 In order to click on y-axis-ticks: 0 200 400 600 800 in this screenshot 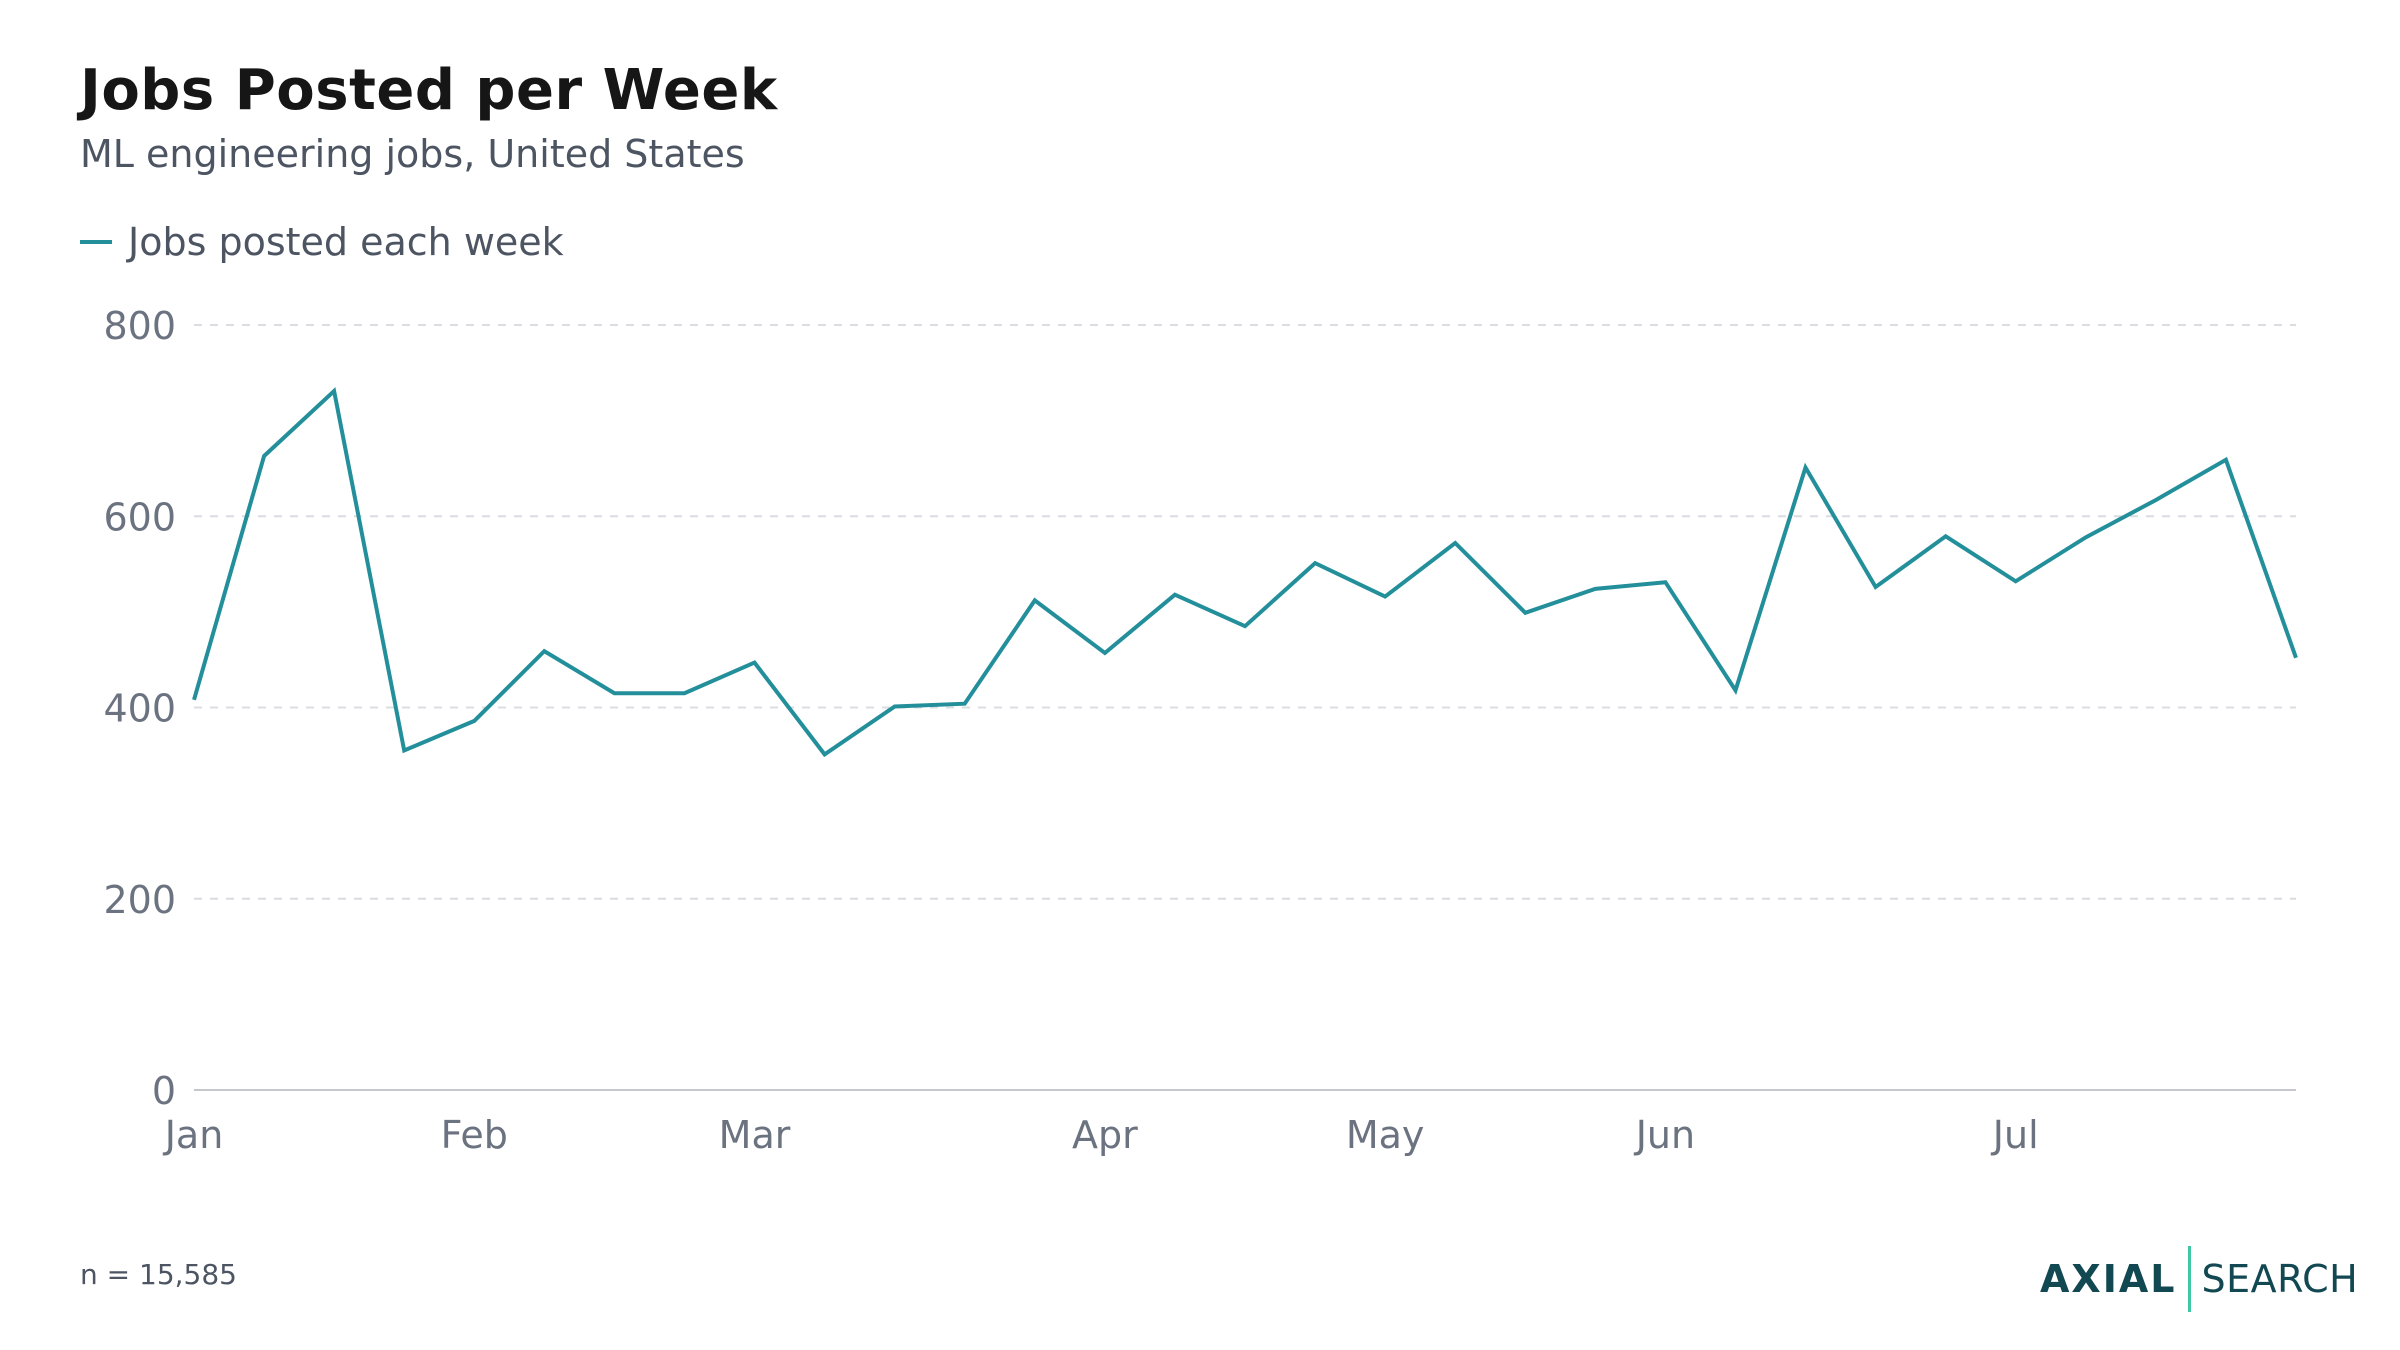, I will do `click(139, 708)`.